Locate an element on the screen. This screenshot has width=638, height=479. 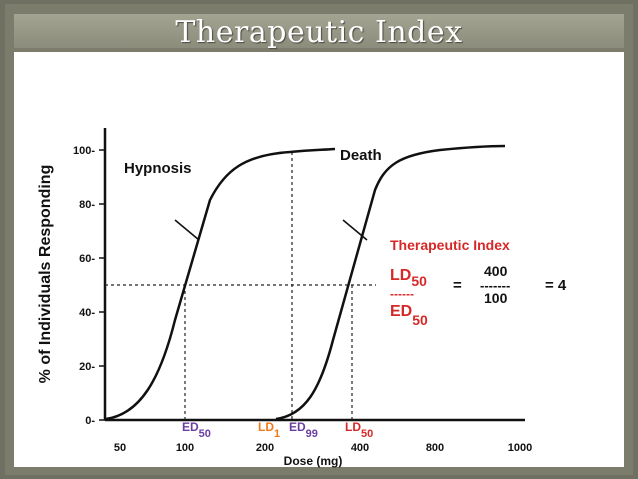
ti-denominator-dashes: ------ is located at coordinates (402, 294).